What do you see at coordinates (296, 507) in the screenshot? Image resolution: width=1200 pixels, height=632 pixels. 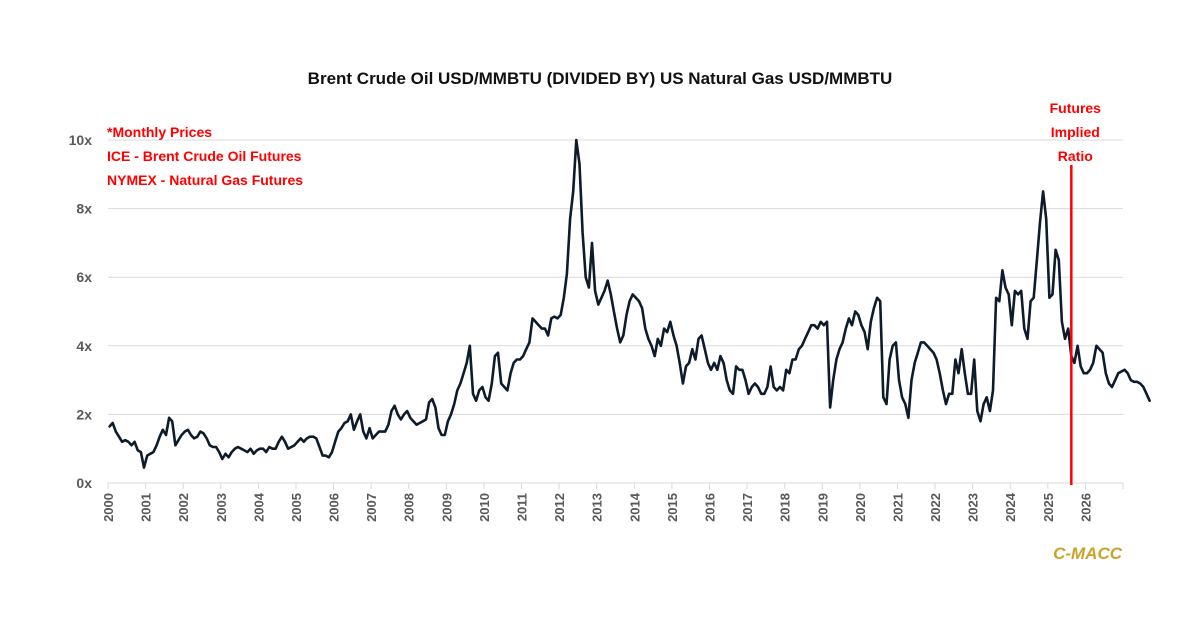 I see `x-tick-label: 2005` at bounding box center [296, 507].